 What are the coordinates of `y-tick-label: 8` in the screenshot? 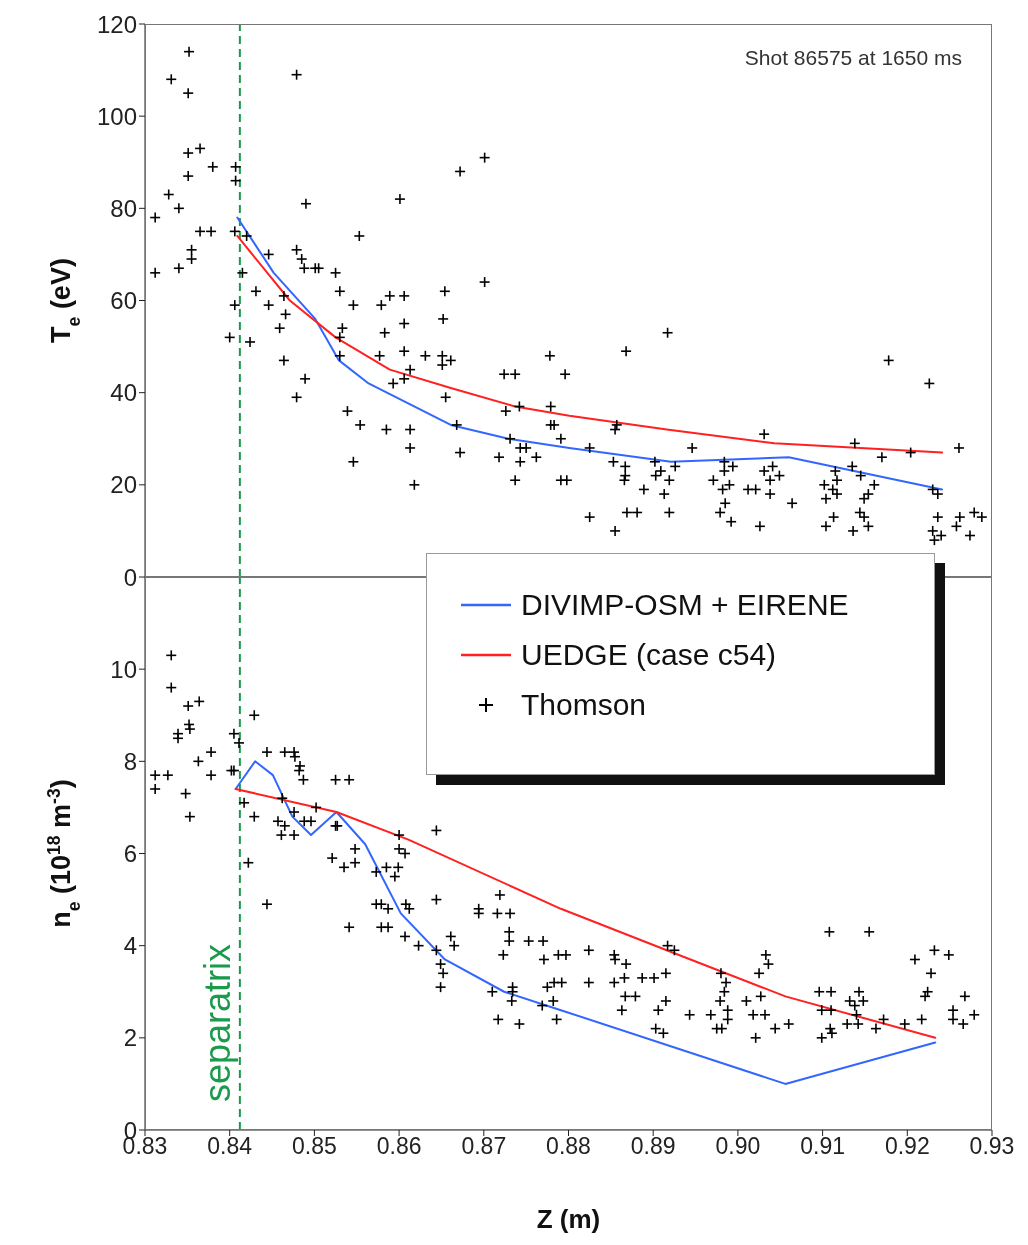 It's located at (130, 761).